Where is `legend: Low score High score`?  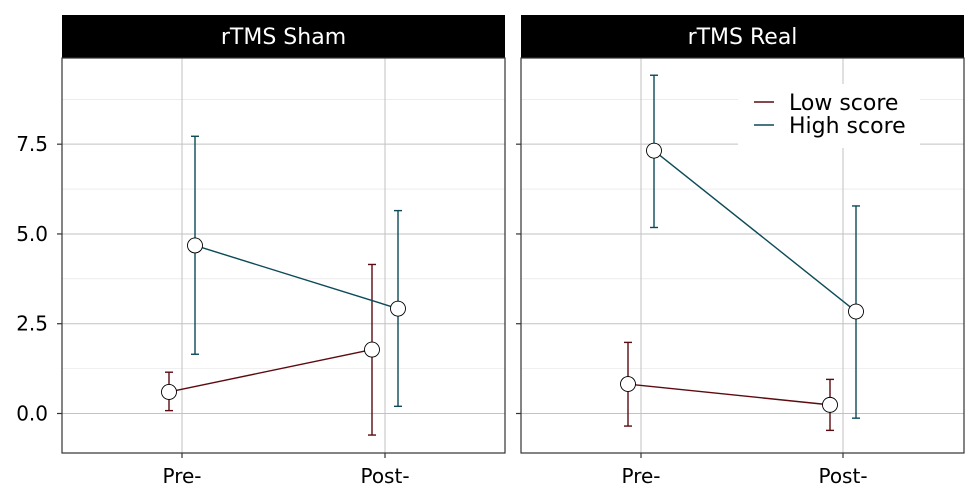 legend: Low score High score is located at coordinates (829, 116).